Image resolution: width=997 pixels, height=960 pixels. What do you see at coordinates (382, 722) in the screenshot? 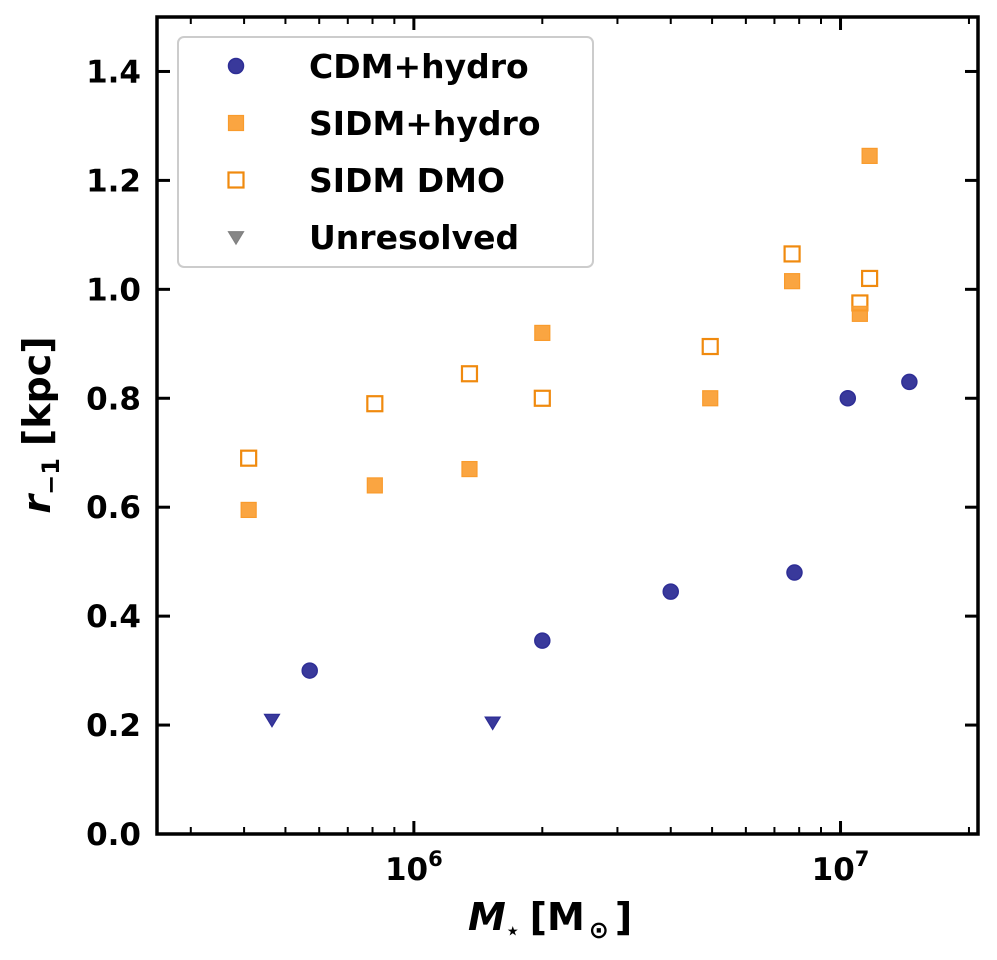
I see `series-unresolved` at bounding box center [382, 722].